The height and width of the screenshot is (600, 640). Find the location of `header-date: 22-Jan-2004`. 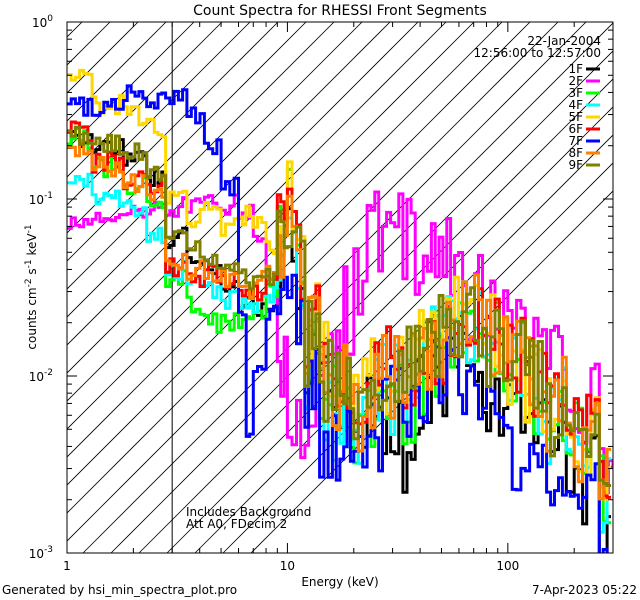

header-date: 22-Jan-2004 is located at coordinates (564, 41).